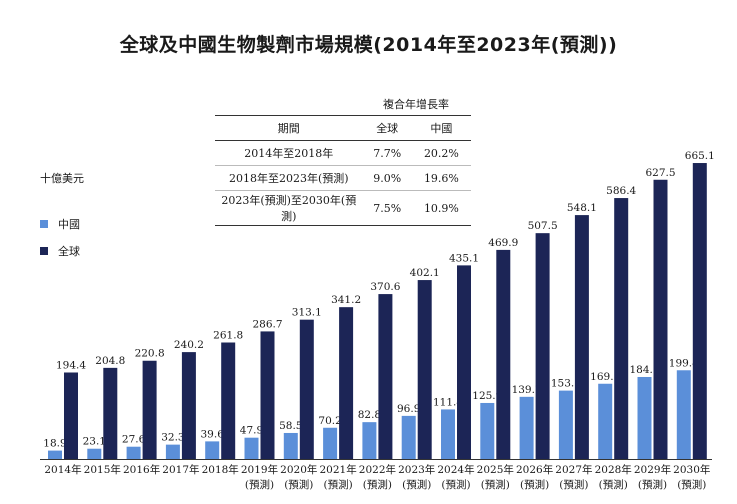  I want to click on x-tick-label: 2015年, so click(102, 469).